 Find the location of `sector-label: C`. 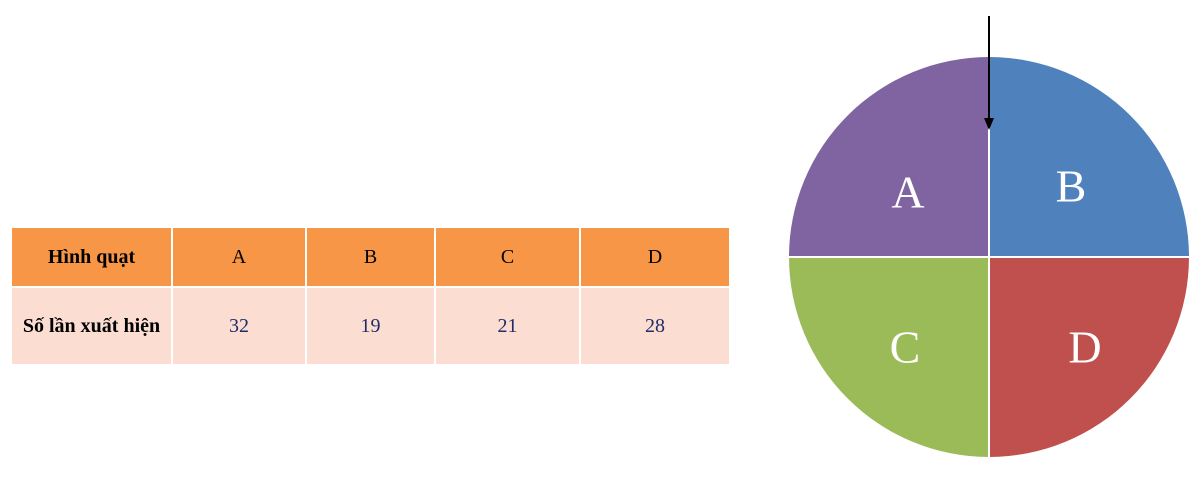

sector-label: C is located at coordinates (905, 347).